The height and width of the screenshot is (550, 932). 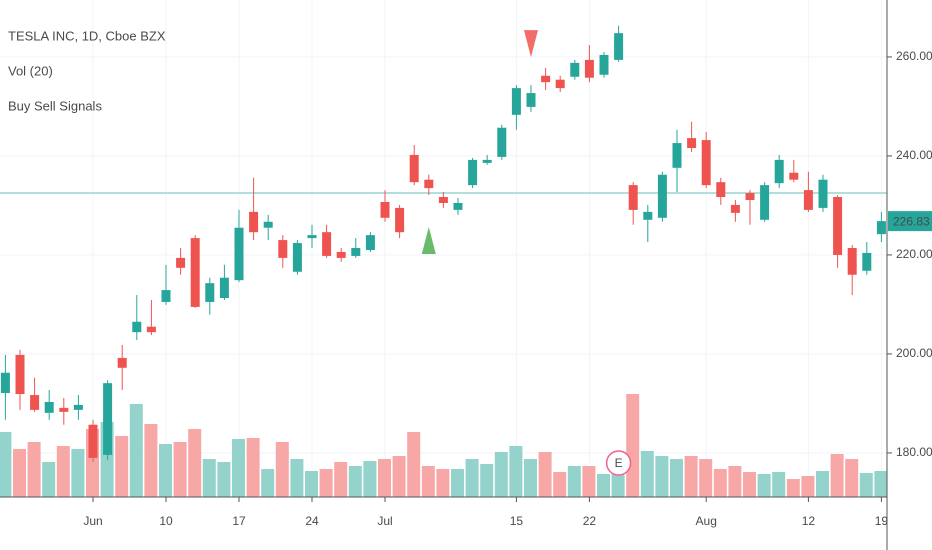 What do you see at coordinates (706, 521) in the screenshot?
I see `x-tick-label: Aug` at bounding box center [706, 521].